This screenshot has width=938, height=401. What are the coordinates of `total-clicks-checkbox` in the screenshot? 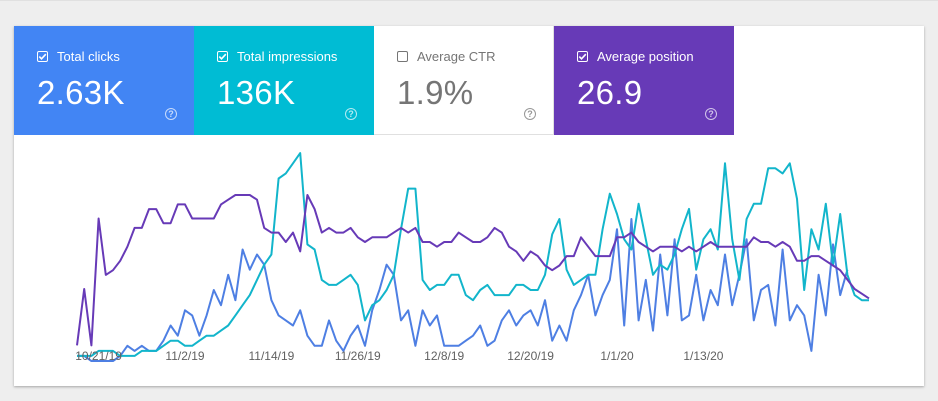 It's located at (42, 56).